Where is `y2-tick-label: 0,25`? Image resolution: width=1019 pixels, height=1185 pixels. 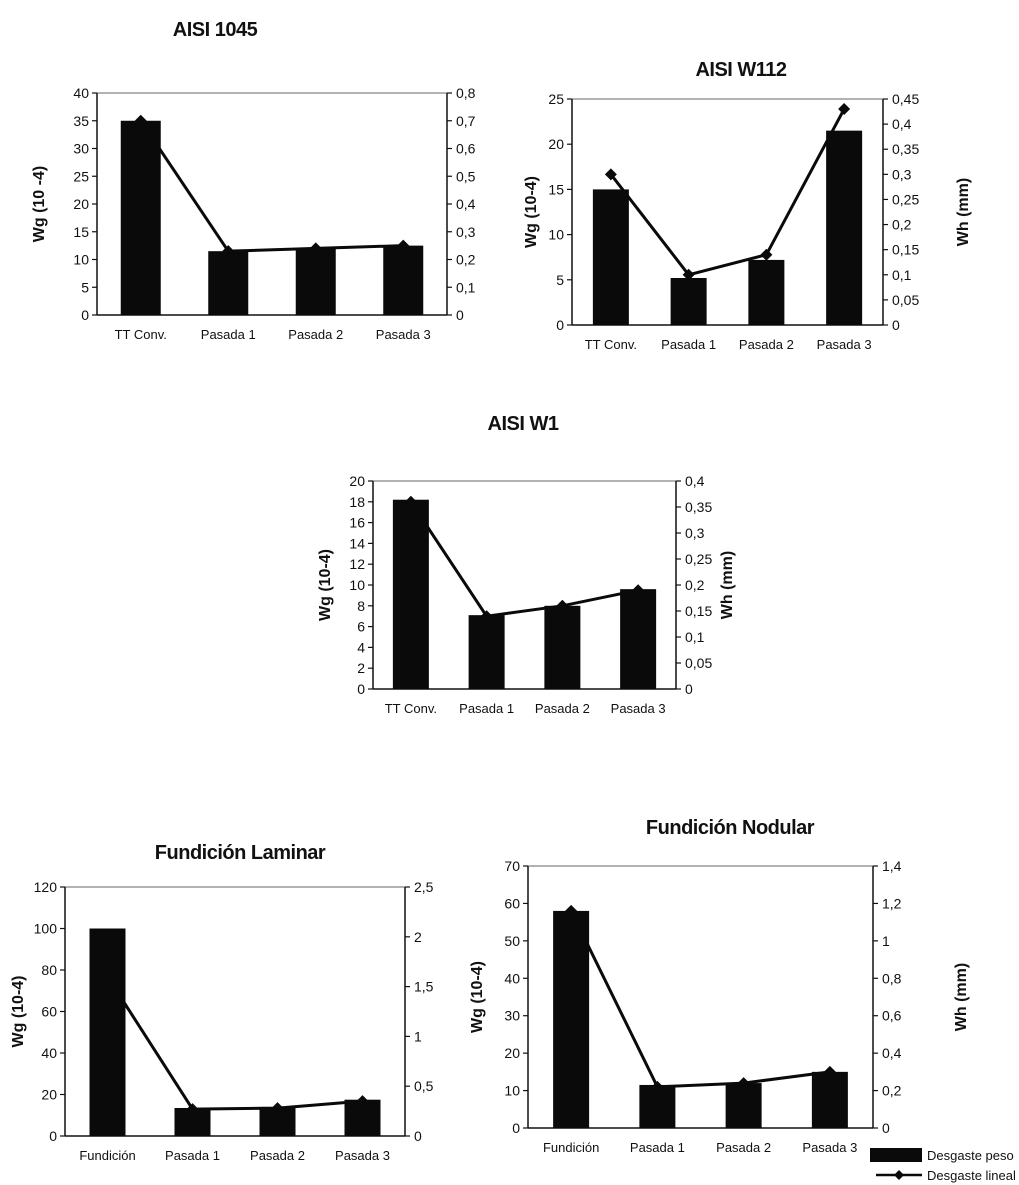 y2-tick-label: 0,25 is located at coordinates (698, 559).